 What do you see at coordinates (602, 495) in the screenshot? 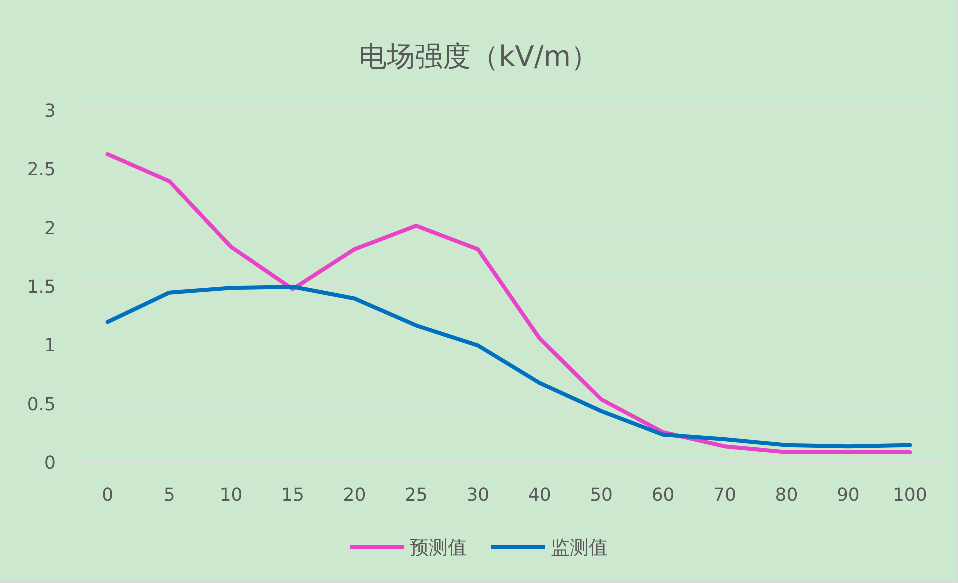
I see `x-tick-label: 50` at bounding box center [602, 495].